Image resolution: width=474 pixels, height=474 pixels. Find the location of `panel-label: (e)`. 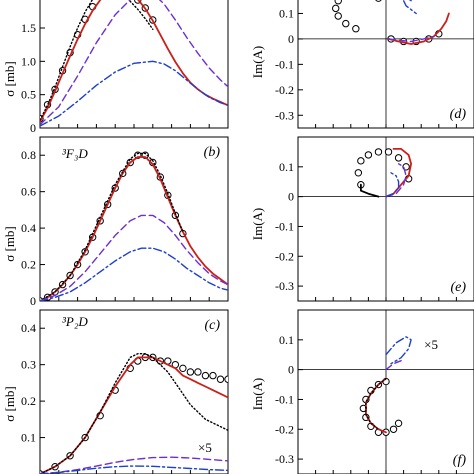

panel-label: (e) is located at coordinates (458, 287).